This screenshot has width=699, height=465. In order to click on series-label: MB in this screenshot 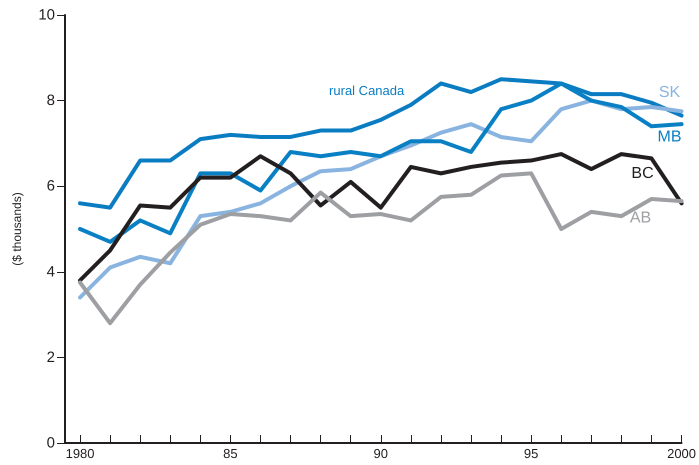, I will do `click(670, 137)`.